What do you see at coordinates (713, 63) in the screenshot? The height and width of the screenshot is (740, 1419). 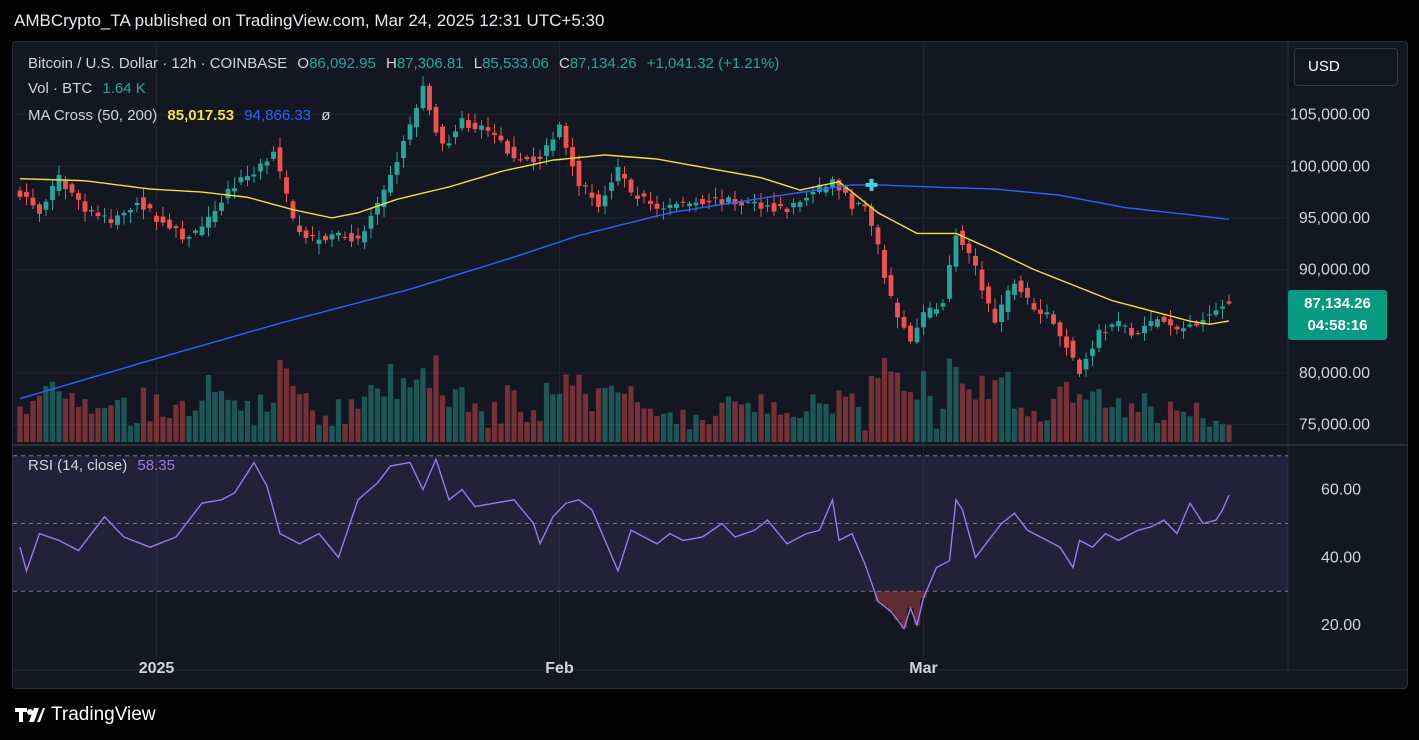 I see `change-value: +1,041.32 (+1.21%)` at bounding box center [713, 63].